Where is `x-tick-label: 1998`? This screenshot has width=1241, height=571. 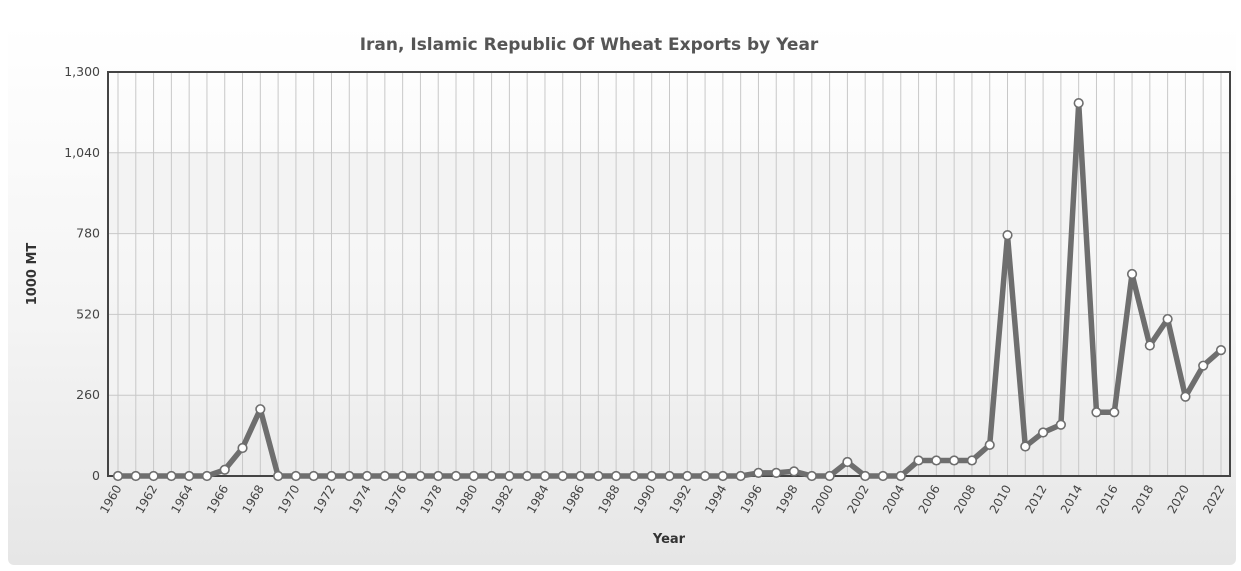
x-tick-label: 1998 is located at coordinates (786, 499).